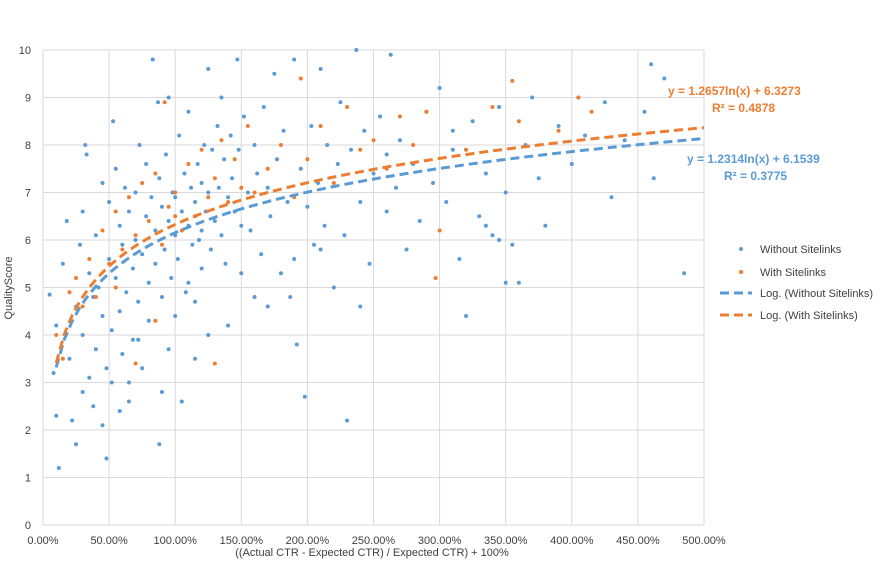 Image resolution: width=885 pixels, height=562 pixels. I want to click on x-tick-label: 150.00%, so click(242, 541).